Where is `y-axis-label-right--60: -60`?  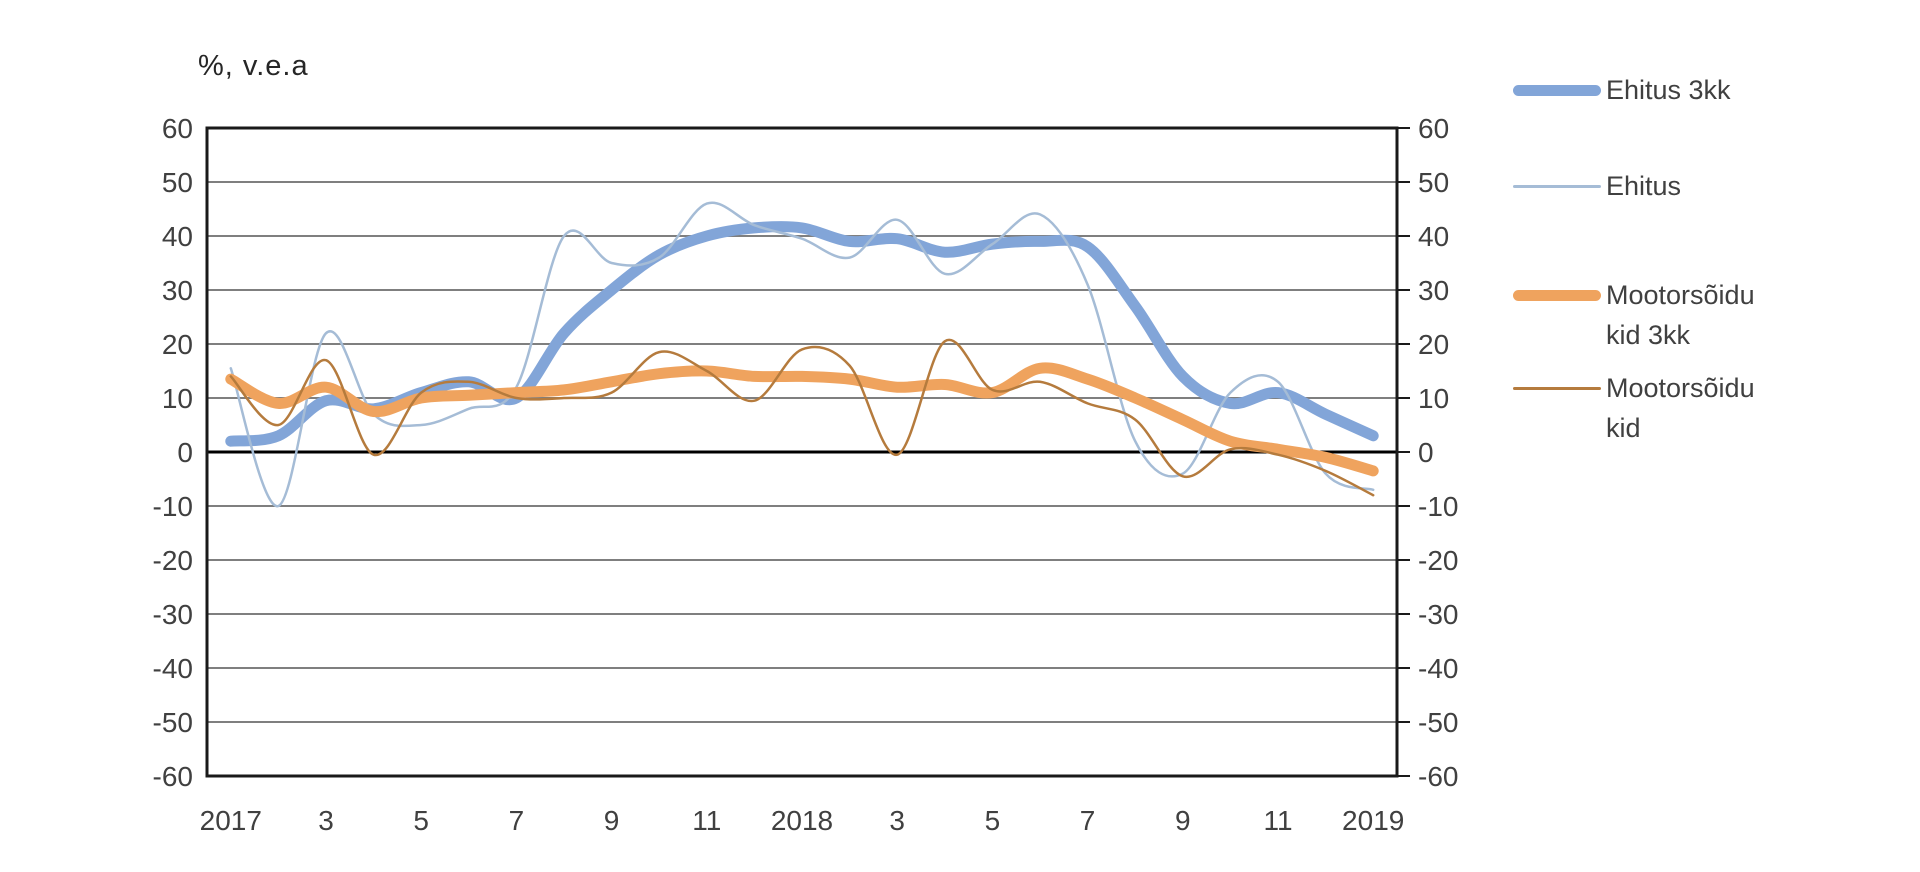 y-axis-label-right--60: -60 is located at coordinates (1438, 776).